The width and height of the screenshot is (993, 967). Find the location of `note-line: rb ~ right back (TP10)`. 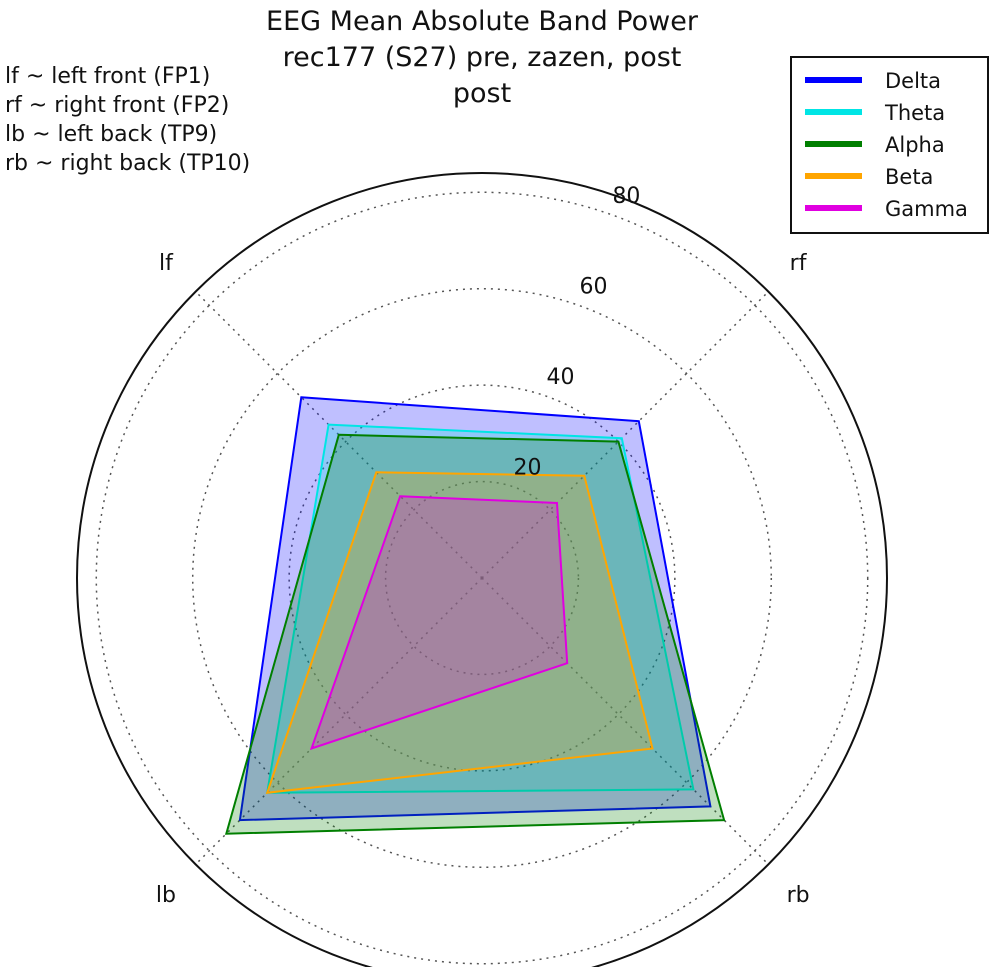

note-line: rb ~ right back (TP10) is located at coordinates (127, 163).